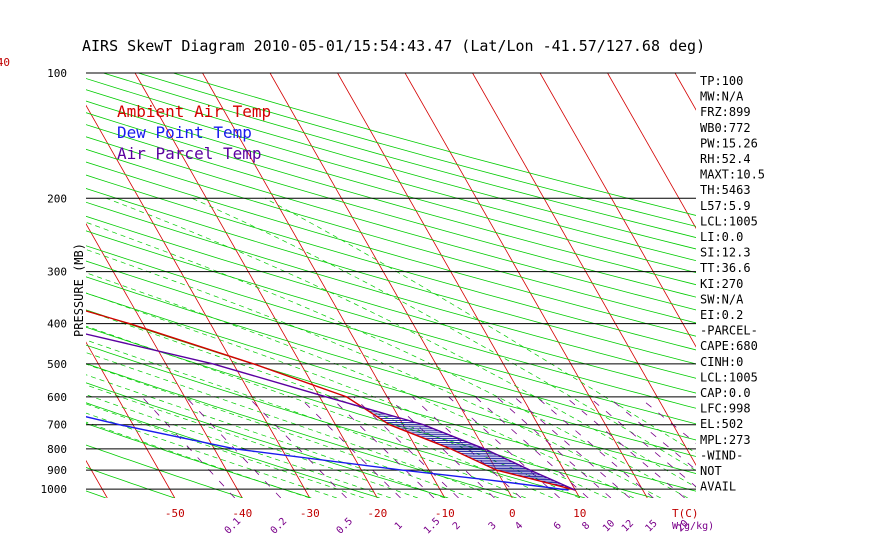  What do you see at coordinates (310, 513) in the screenshot?
I see `bottom-temp-tick-label: -30` at bounding box center [310, 513].